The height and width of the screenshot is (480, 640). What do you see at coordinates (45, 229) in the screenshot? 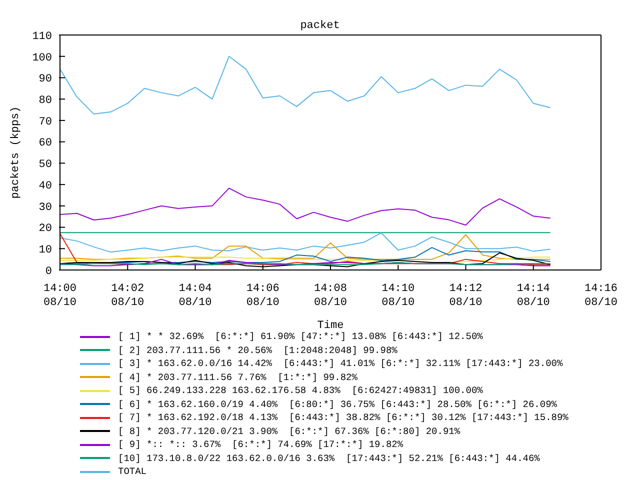
I see `y-tick-label: 20` at bounding box center [45, 229].